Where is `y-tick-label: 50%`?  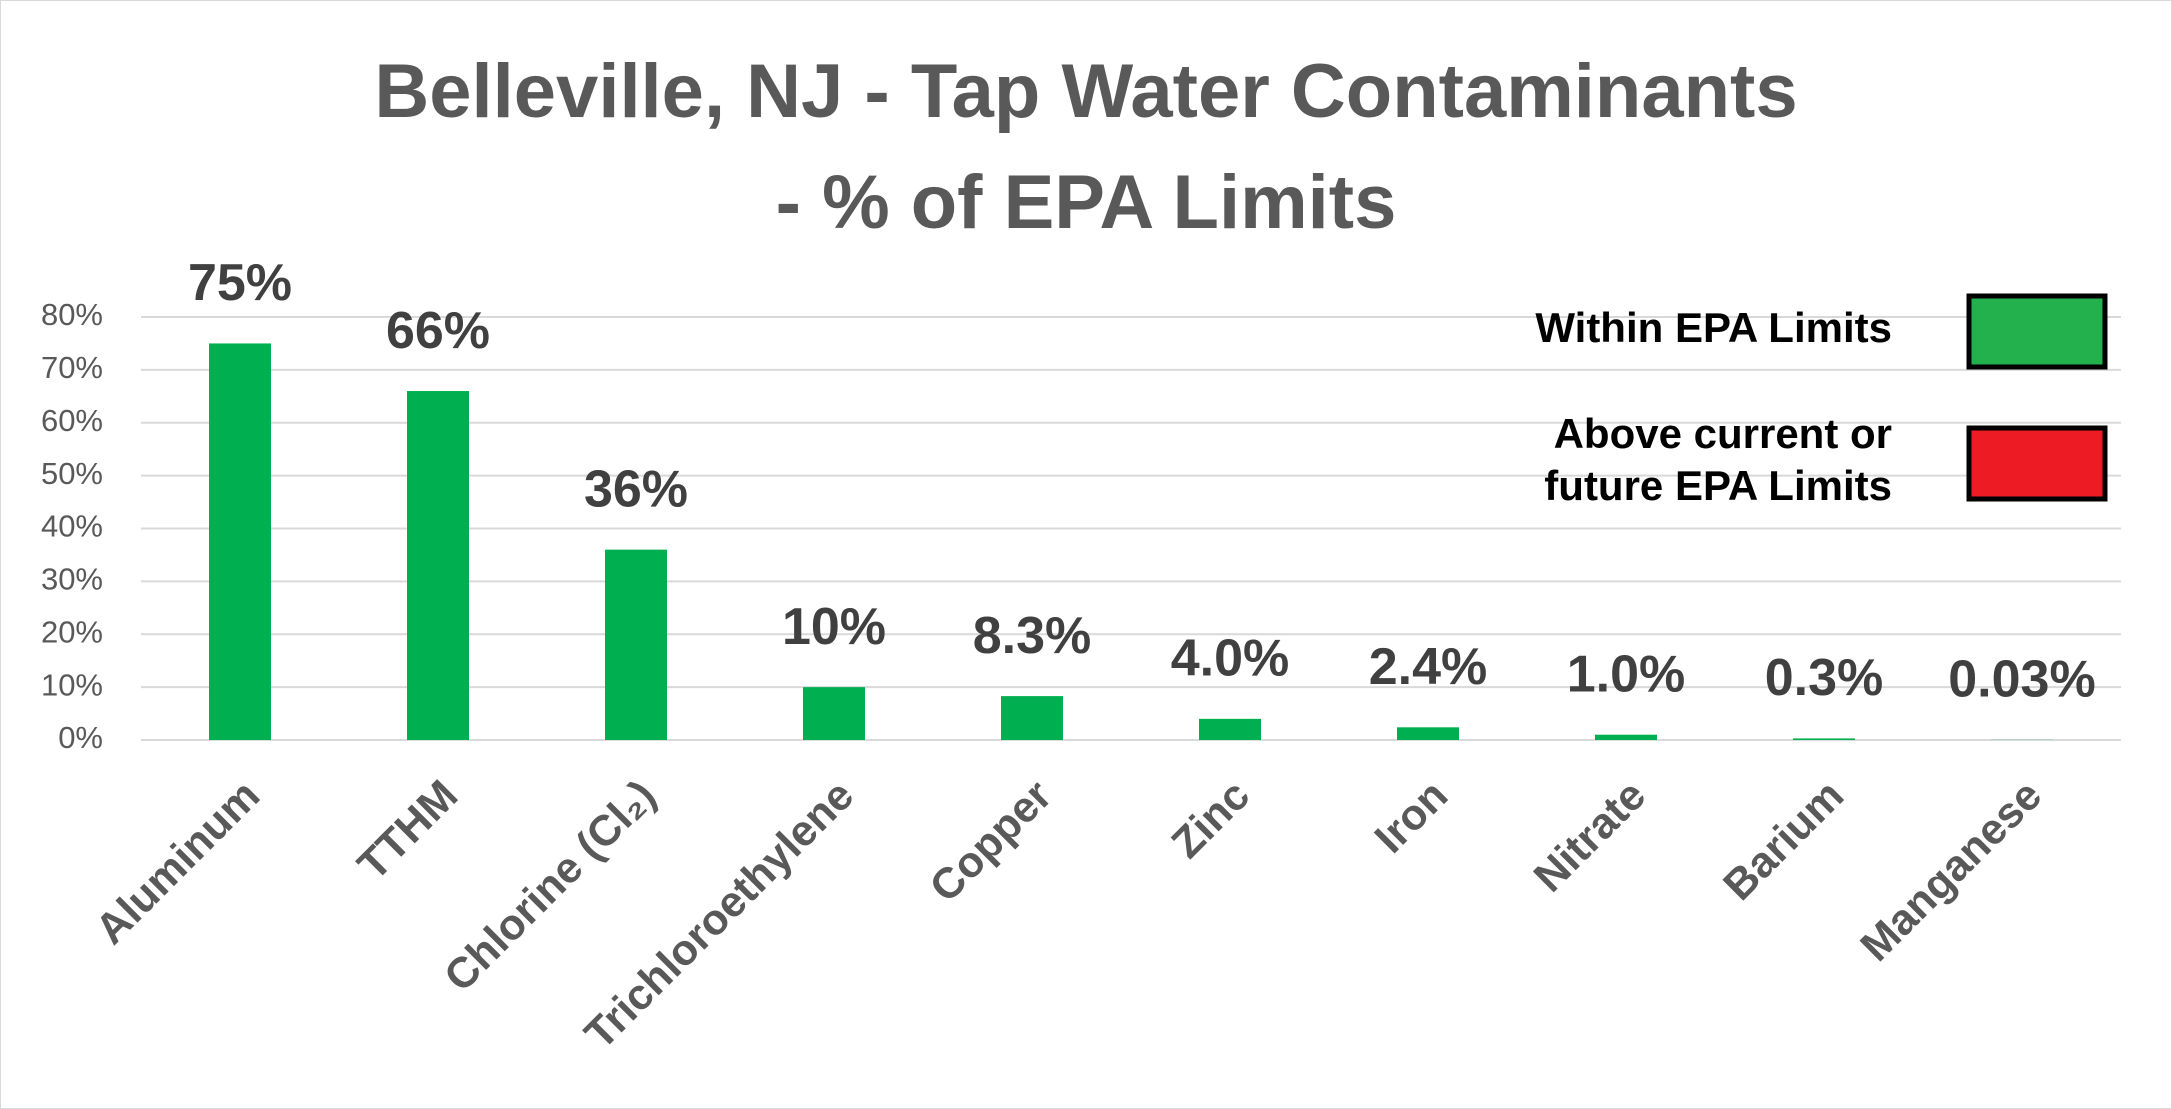 y-tick-label: 50% is located at coordinates (72, 473).